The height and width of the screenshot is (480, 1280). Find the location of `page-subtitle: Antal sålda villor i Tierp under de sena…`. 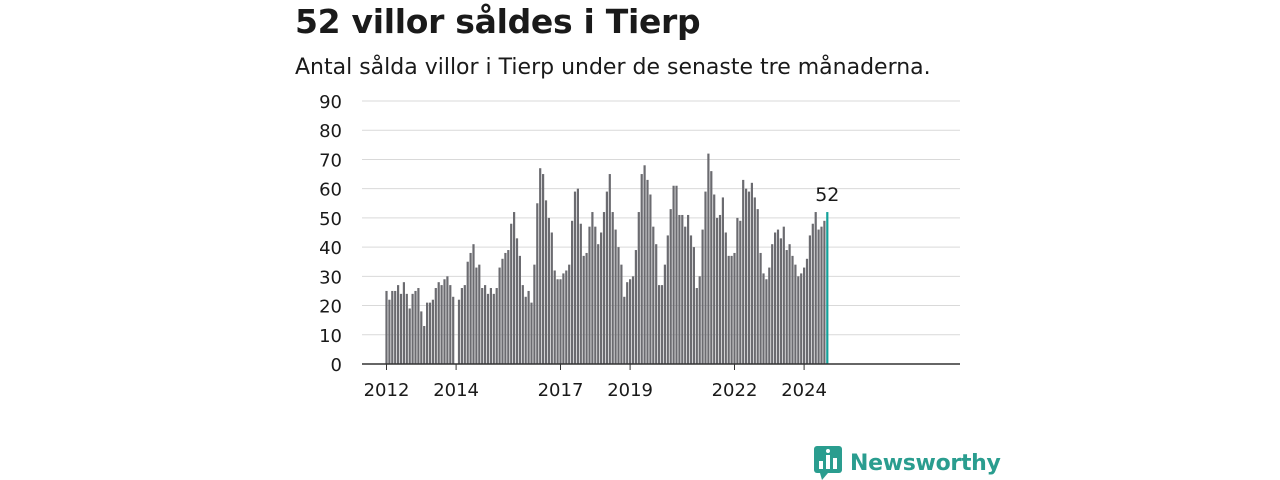

page-subtitle: Antal sålda villor i Tierp under de sena… is located at coordinates (613, 67).